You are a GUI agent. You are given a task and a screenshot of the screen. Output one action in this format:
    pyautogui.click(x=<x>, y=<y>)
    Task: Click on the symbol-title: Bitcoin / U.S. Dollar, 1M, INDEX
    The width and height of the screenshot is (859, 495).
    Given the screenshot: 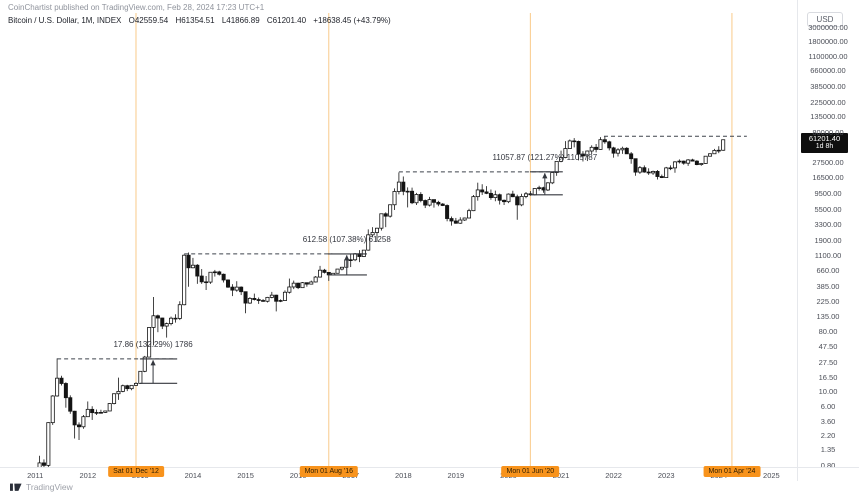 What is the action you would take?
    pyautogui.click(x=65, y=20)
    